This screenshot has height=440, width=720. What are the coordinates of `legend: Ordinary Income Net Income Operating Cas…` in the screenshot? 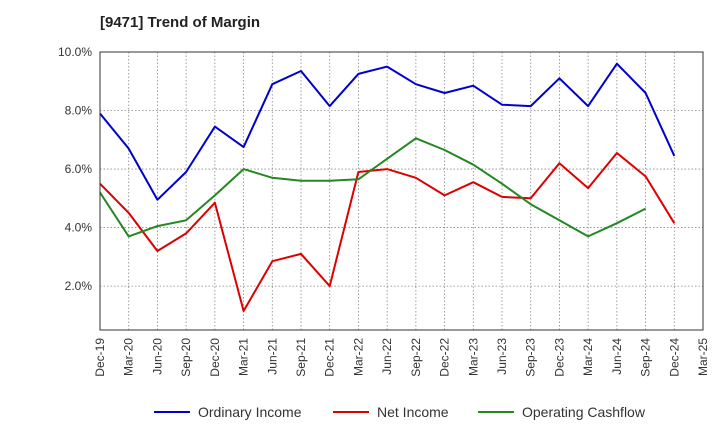 It's located at (360, 415).